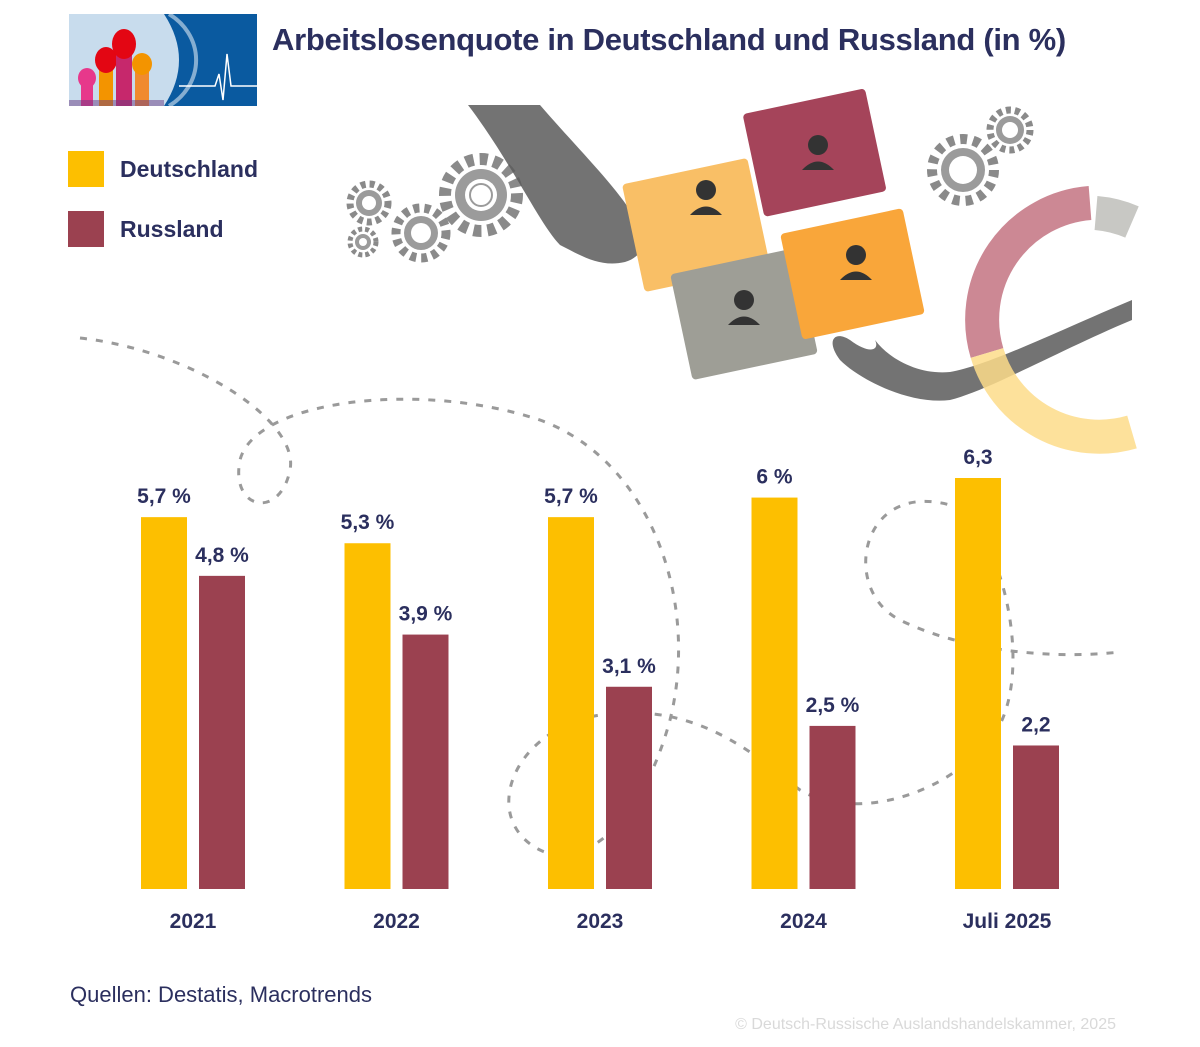 The width and height of the screenshot is (1200, 1047). I want to click on legend-item-deutschland: Deutschland, so click(163, 169).